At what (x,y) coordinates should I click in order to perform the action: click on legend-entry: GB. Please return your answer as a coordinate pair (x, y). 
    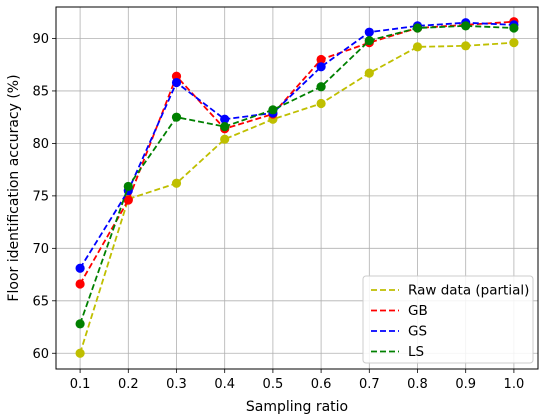
    Looking at the image, I should click on (399, 311).